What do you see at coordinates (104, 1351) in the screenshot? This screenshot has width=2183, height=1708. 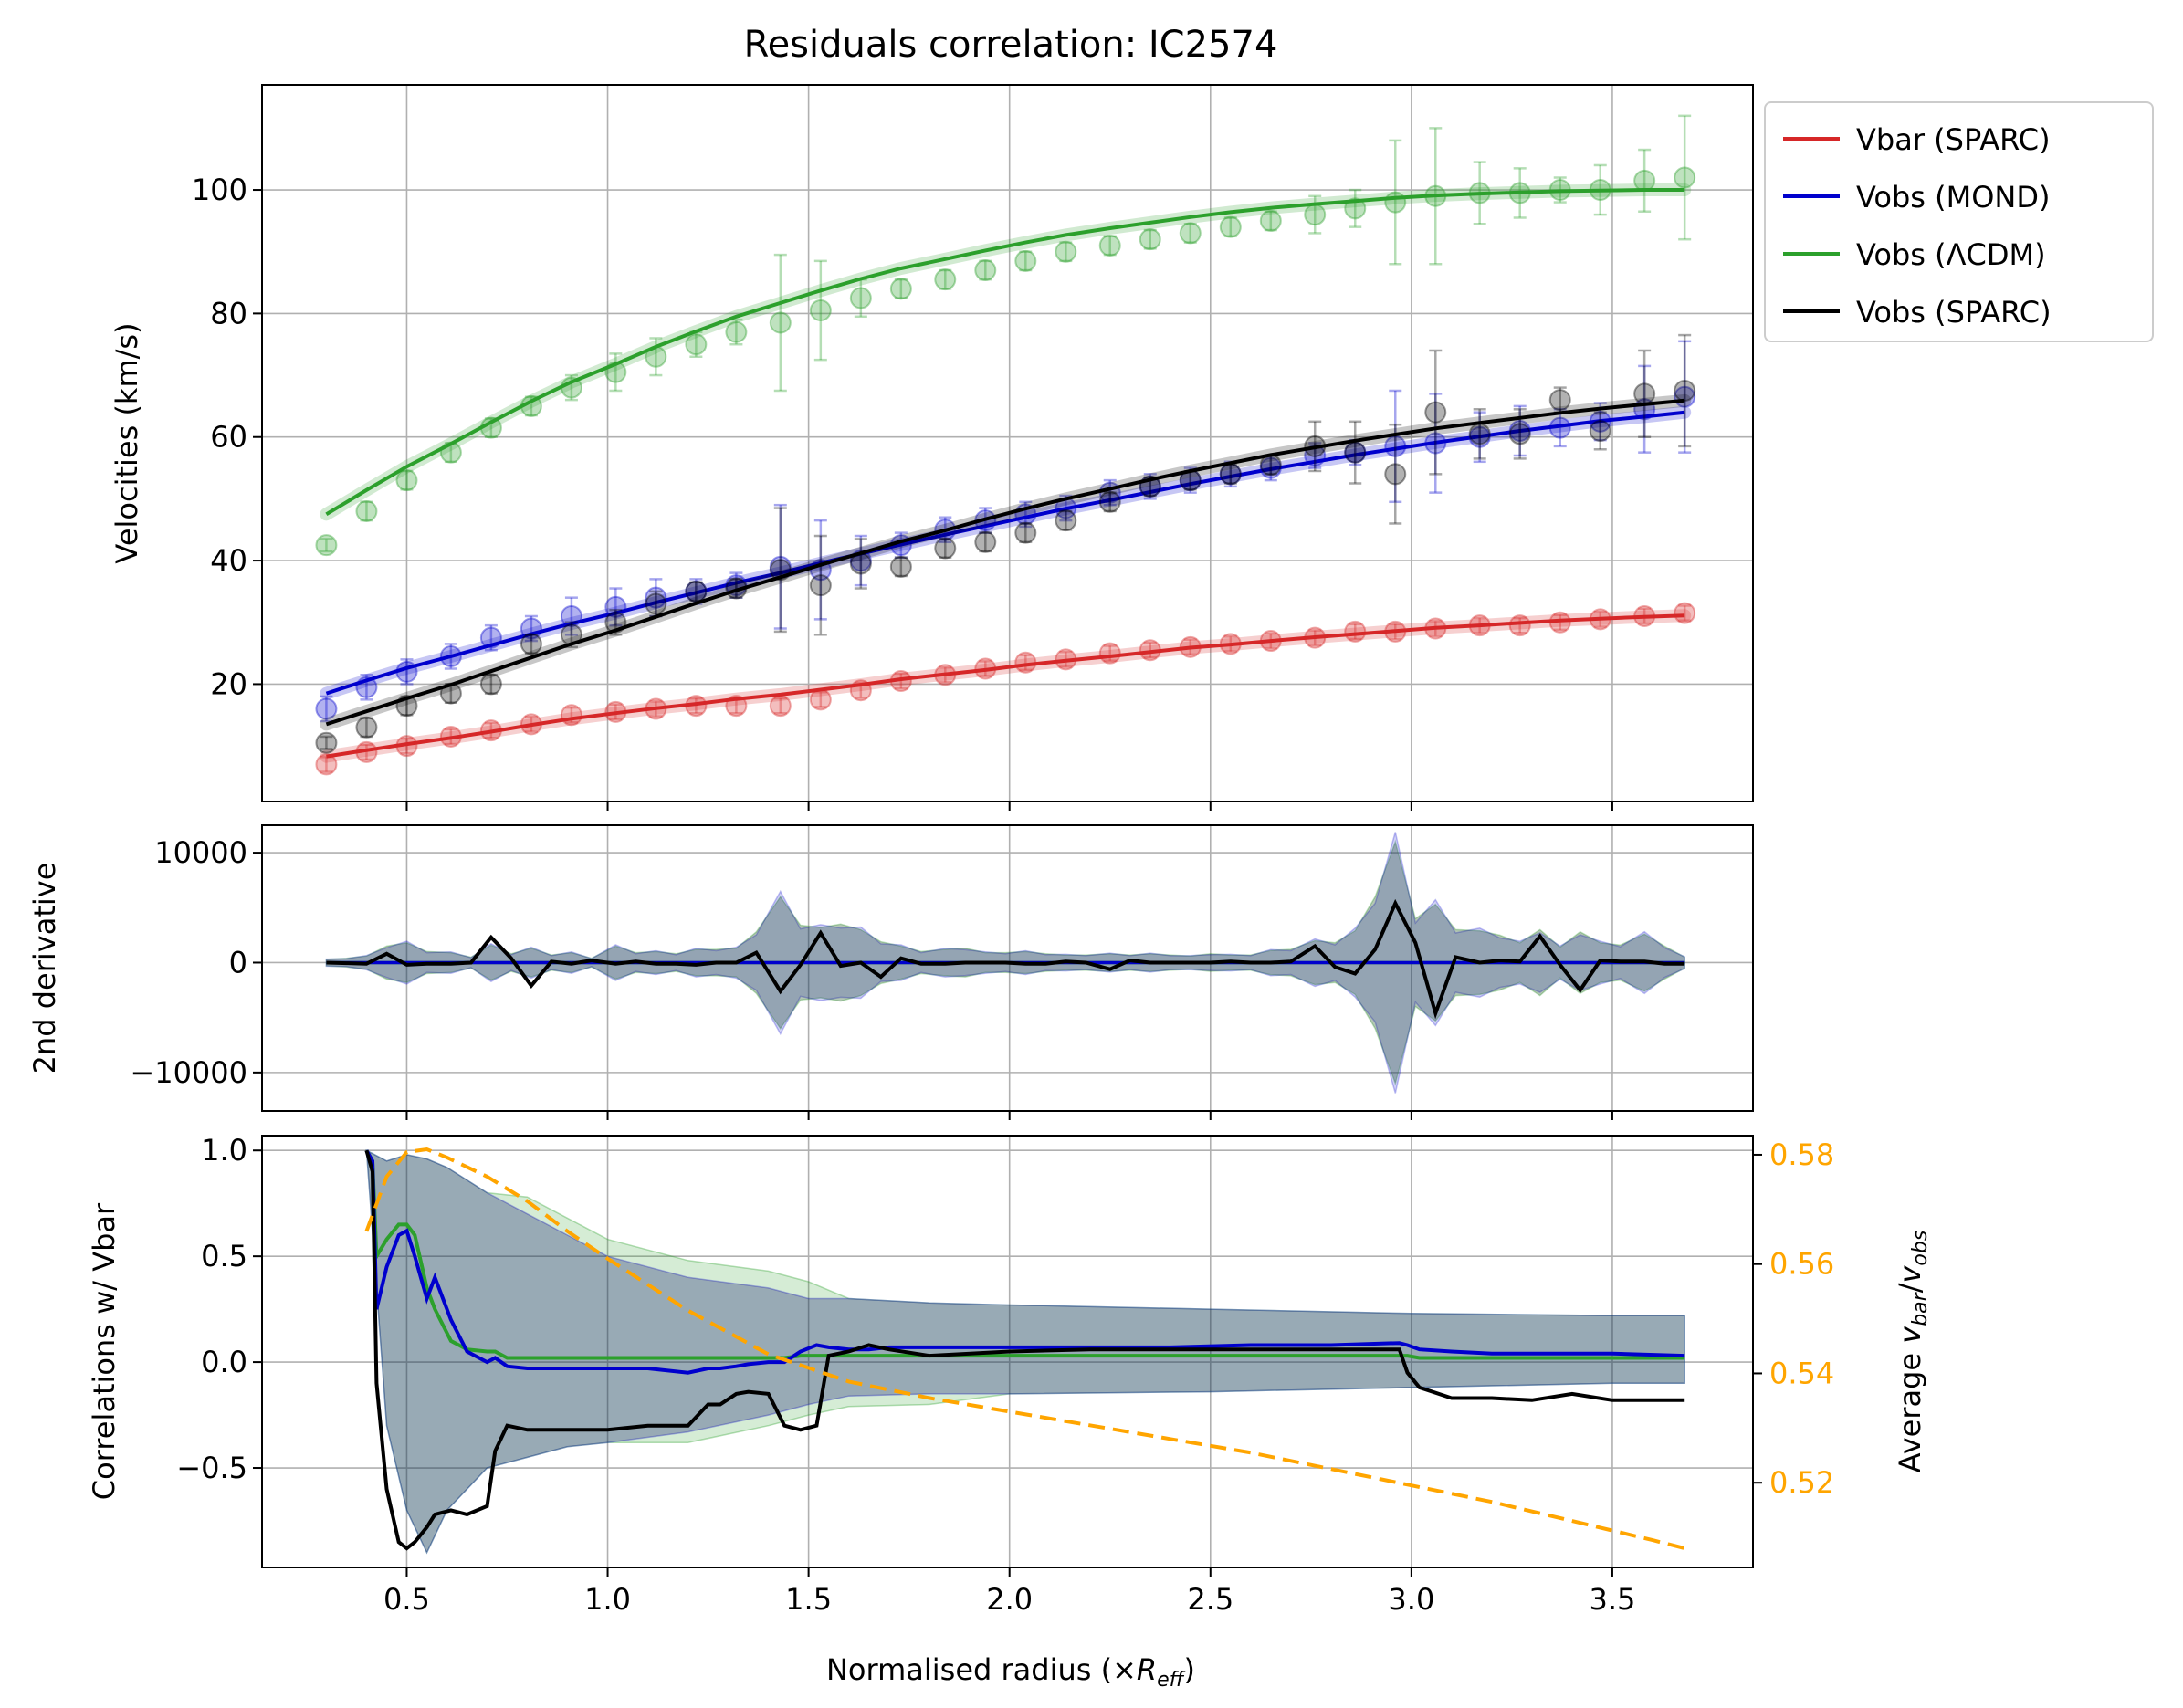 I see `y-axis-label: Correlations w/ Vbar` at bounding box center [104, 1351].